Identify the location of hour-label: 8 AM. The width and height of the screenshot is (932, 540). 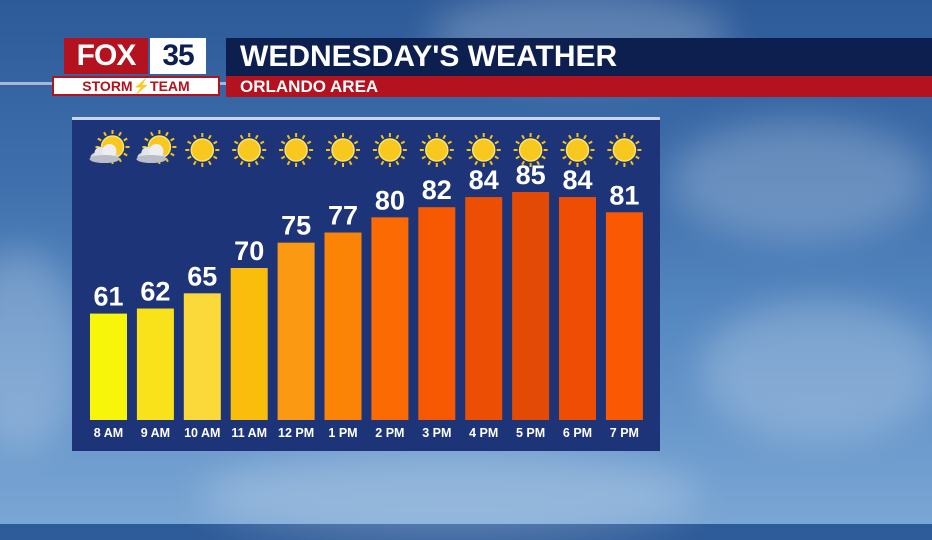
(108, 433).